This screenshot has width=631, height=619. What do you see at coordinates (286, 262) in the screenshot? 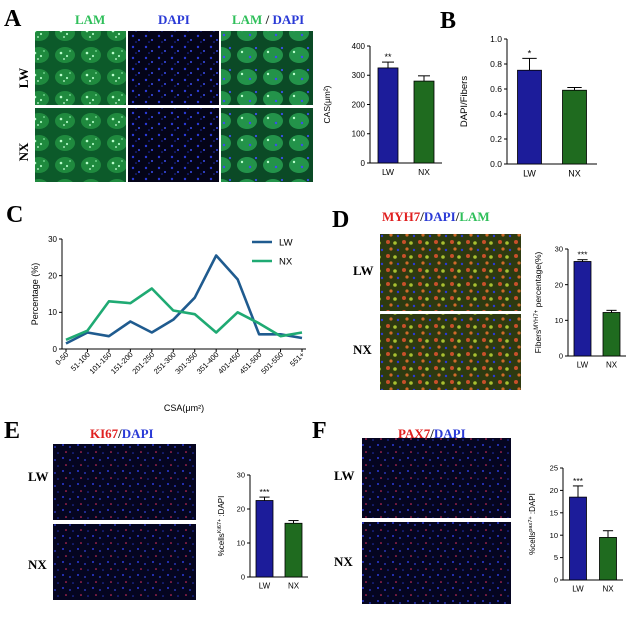
I see `legend-label-nx: NX` at bounding box center [286, 262].